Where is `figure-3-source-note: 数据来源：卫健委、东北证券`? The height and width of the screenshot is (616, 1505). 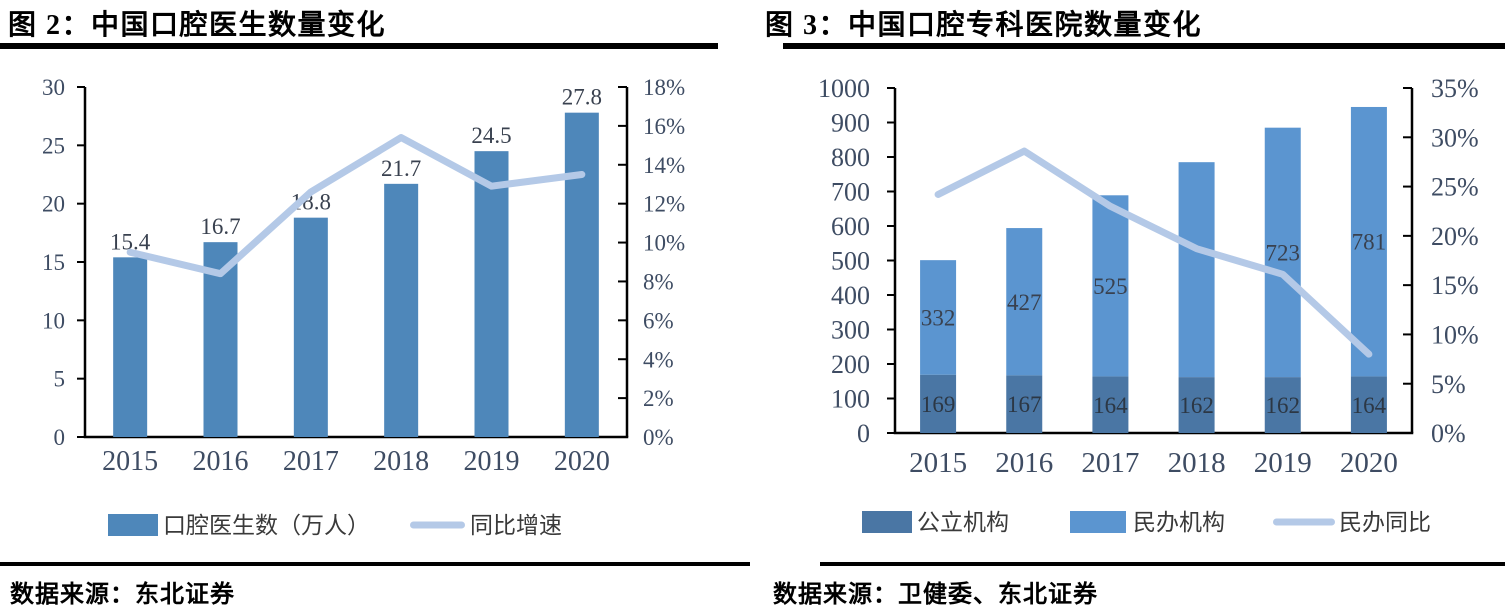
figure-3-source-note: 数据来源：卫健委、东北证券 is located at coordinates (935, 595).